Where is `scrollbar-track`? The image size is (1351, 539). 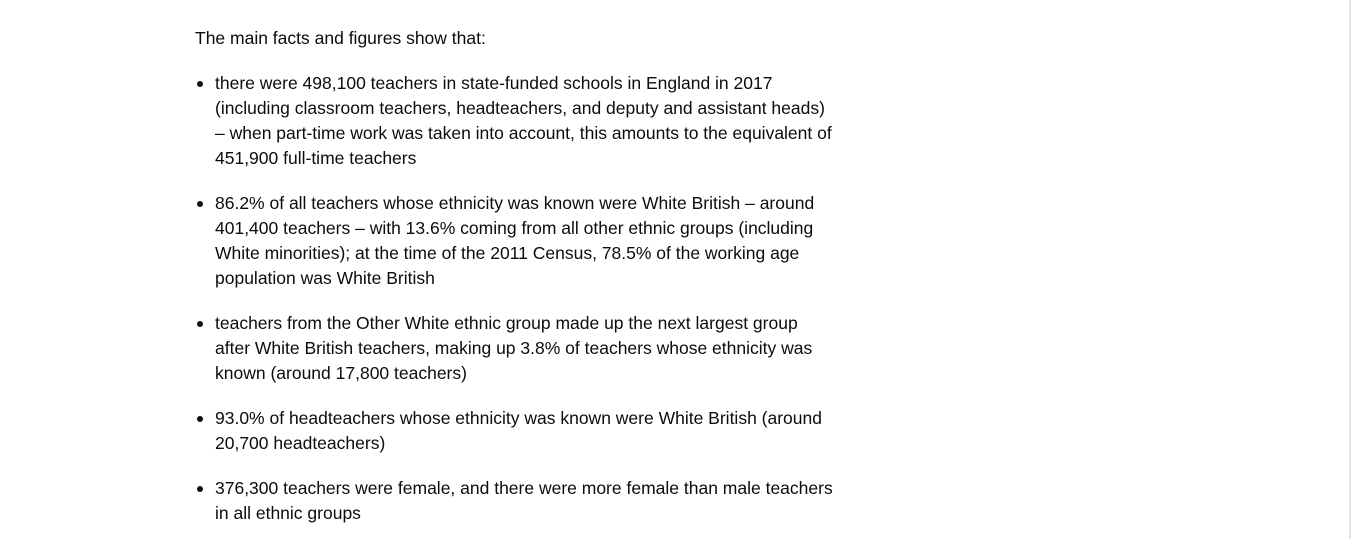
scrollbar-track is located at coordinates (1350, 269).